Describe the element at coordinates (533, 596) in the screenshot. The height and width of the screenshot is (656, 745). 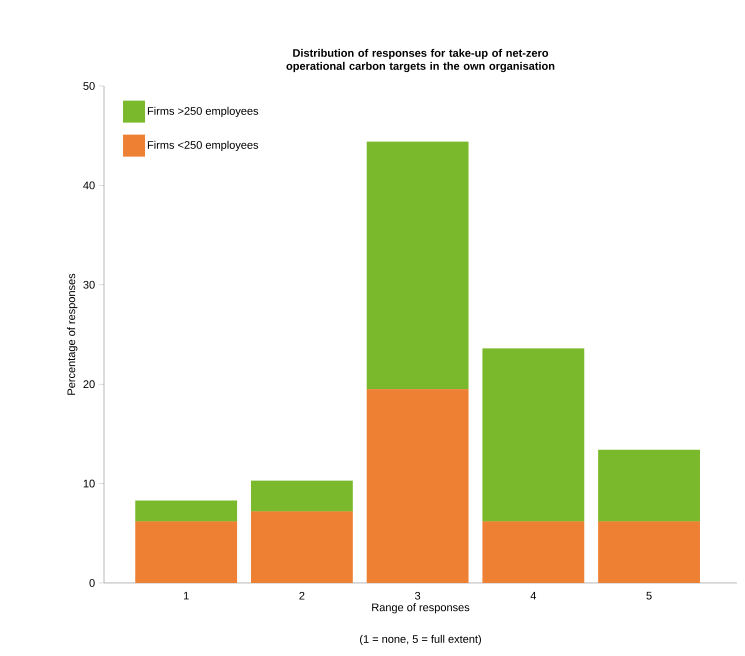
I see `x-tick-label: 4` at that location.